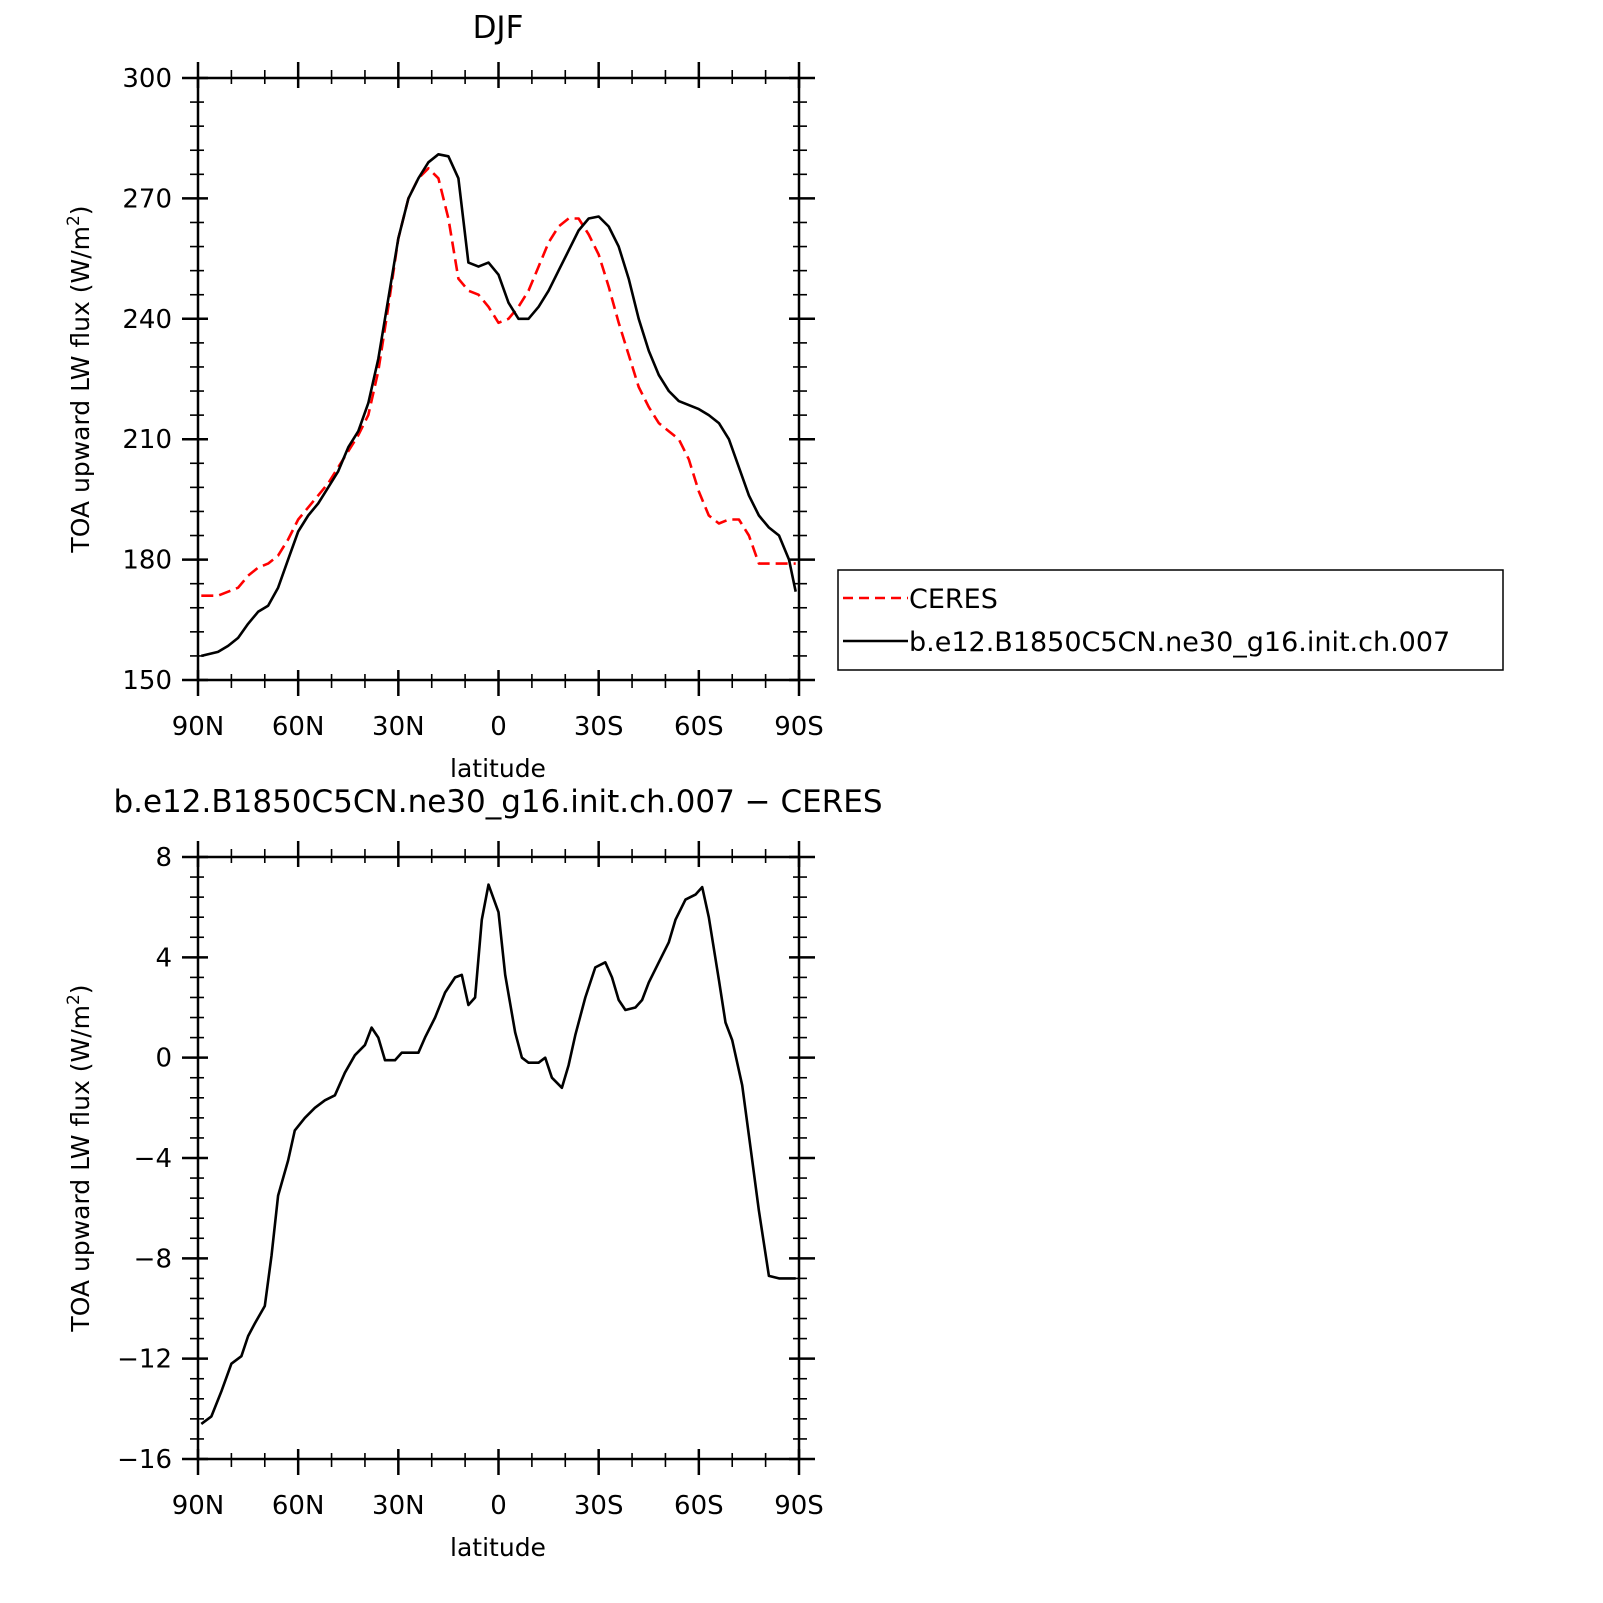 The width and height of the screenshot is (1603, 1603). I want to click on bottom-series-lines, so click(498, 1154).